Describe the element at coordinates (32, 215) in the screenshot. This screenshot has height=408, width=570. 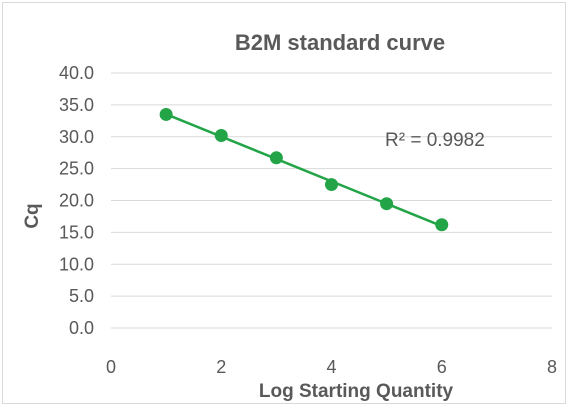
I see `y-axis-title: Cq` at that location.